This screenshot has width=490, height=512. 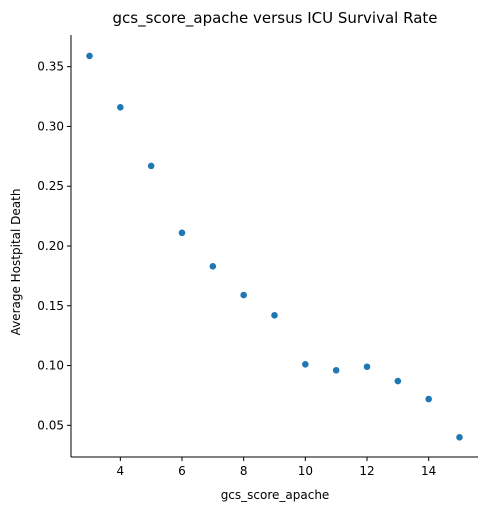 What do you see at coordinates (50, 425) in the screenshot?
I see `y-tick-label: 0.05` at bounding box center [50, 425].